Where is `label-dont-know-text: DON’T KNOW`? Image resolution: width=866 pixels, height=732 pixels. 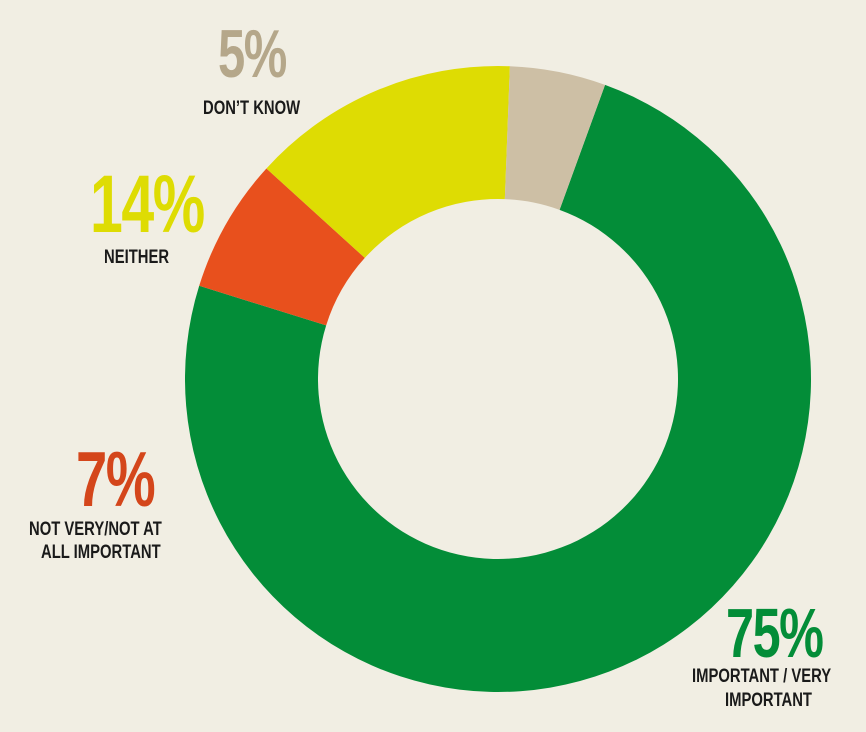
label-dont-know-text: DON’T KNOW is located at coordinates (252, 108).